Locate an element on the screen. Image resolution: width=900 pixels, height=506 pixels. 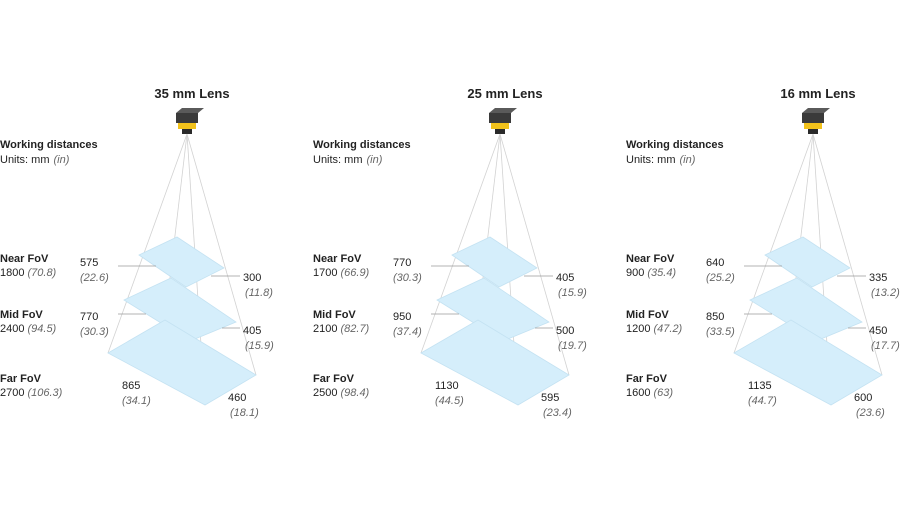
width-mm: 950 is located at coordinates (402, 317).